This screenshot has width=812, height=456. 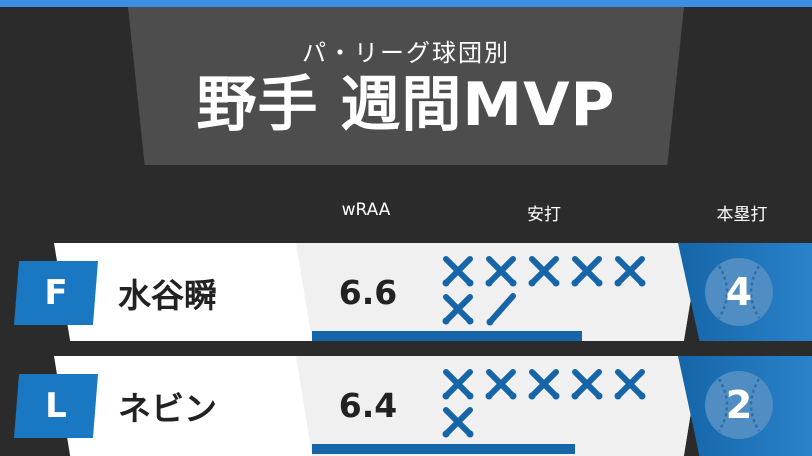 What do you see at coordinates (501, 309) in the screenshot?
I see `bat-icon` at bounding box center [501, 309].